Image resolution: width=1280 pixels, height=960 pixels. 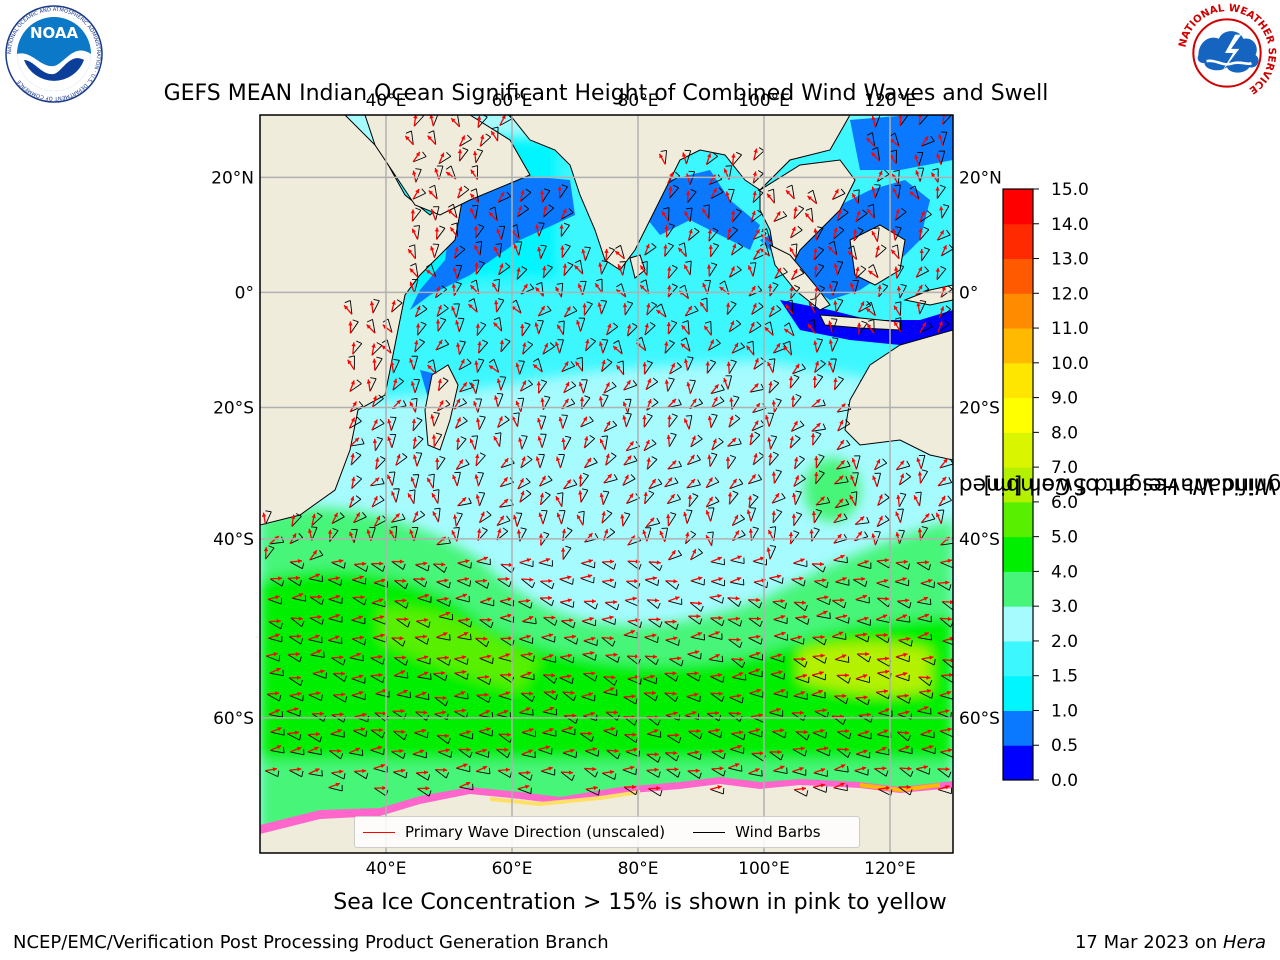 I want to click on legend-swatch-black-line, so click(x=709, y=832).